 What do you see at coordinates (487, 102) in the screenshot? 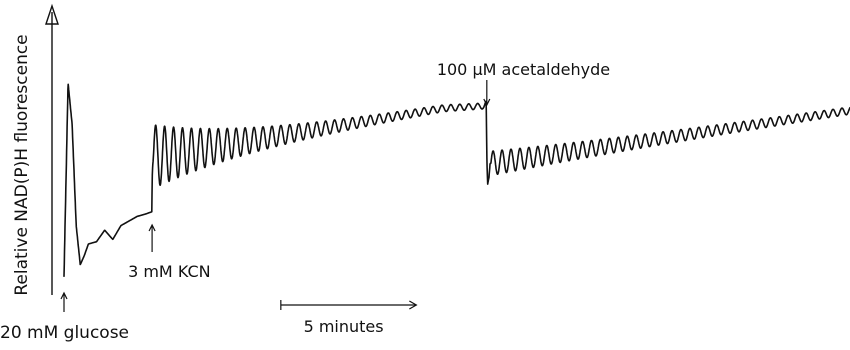
I see `acetaldehyde-arrowhead` at bounding box center [487, 102].